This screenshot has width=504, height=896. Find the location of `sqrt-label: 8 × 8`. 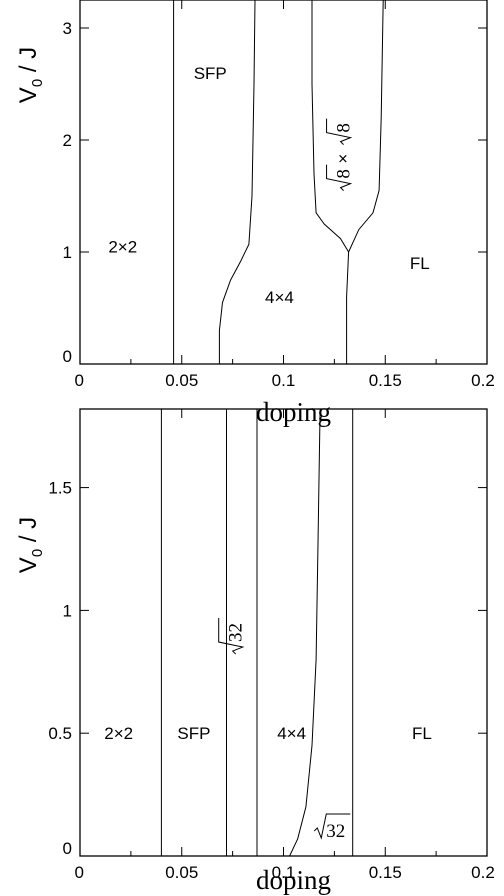

sqrt-label: 8 × 8 is located at coordinates (340, 154).